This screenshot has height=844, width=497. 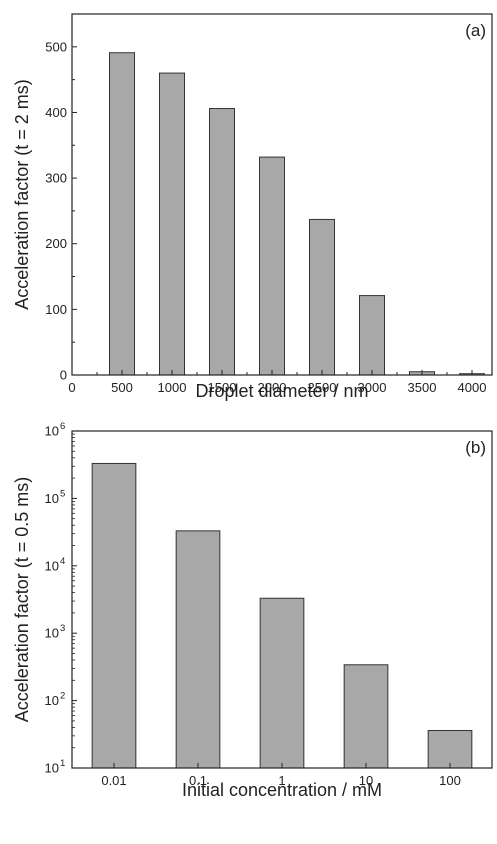 What do you see at coordinates (22, 194) in the screenshot?
I see `panel-a-y-axis-title: Acceleration factor (t = 2 ms)` at bounding box center [22, 194].